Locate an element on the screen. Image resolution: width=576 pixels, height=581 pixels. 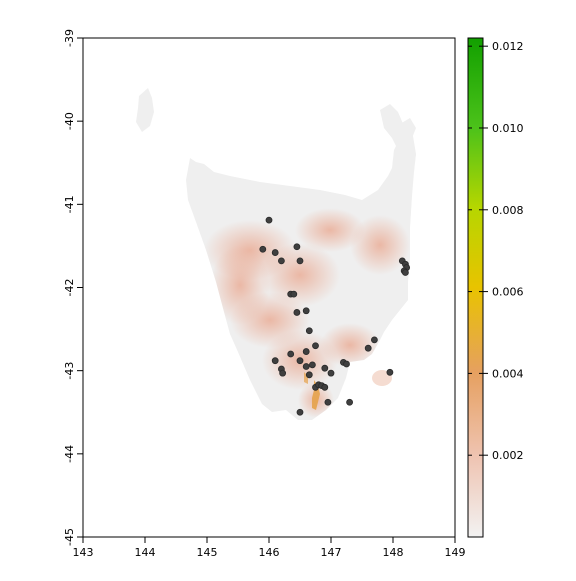
colorbar-tick-label: 0.012 is located at coordinates (508, 46).